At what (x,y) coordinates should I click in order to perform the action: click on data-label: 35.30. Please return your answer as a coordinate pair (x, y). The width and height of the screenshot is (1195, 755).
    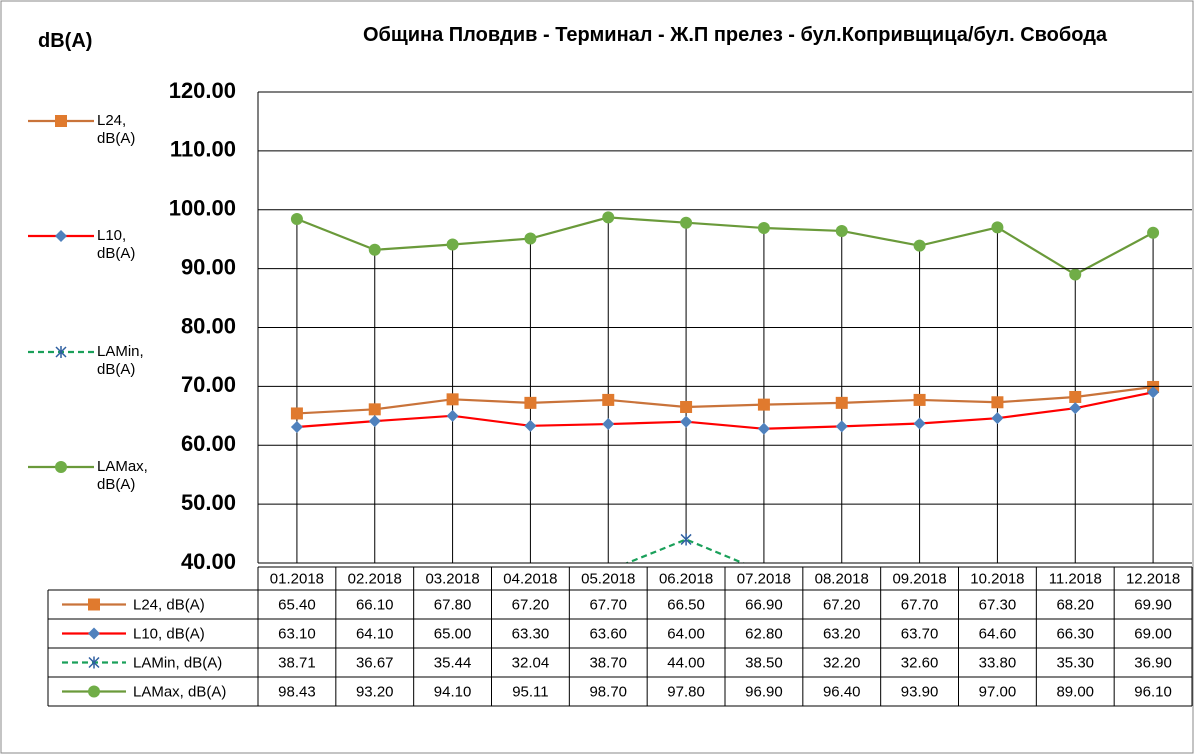
    Looking at the image, I should click on (1075, 662).